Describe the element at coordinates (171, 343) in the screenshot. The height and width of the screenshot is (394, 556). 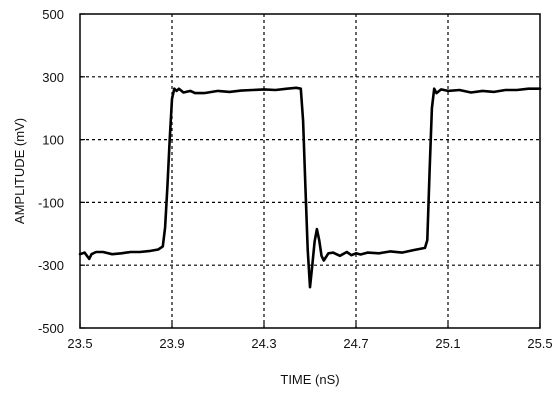
I see `x-tick-label: 23.9` at that location.